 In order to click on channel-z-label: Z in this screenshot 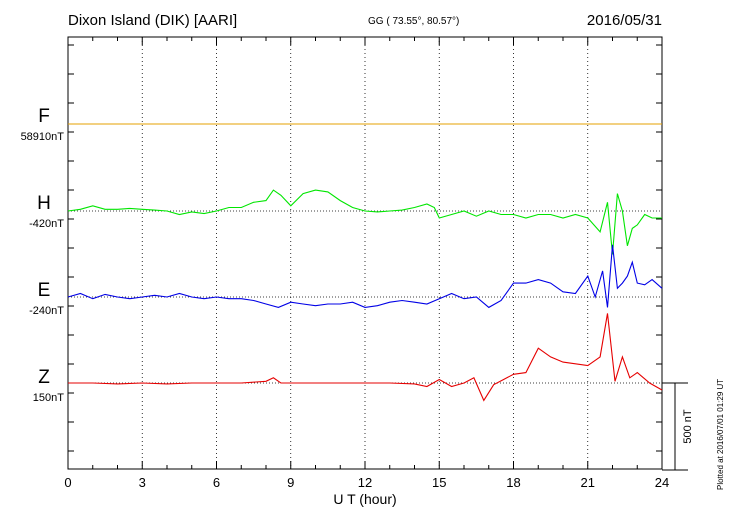, I will do `click(44, 377)`.